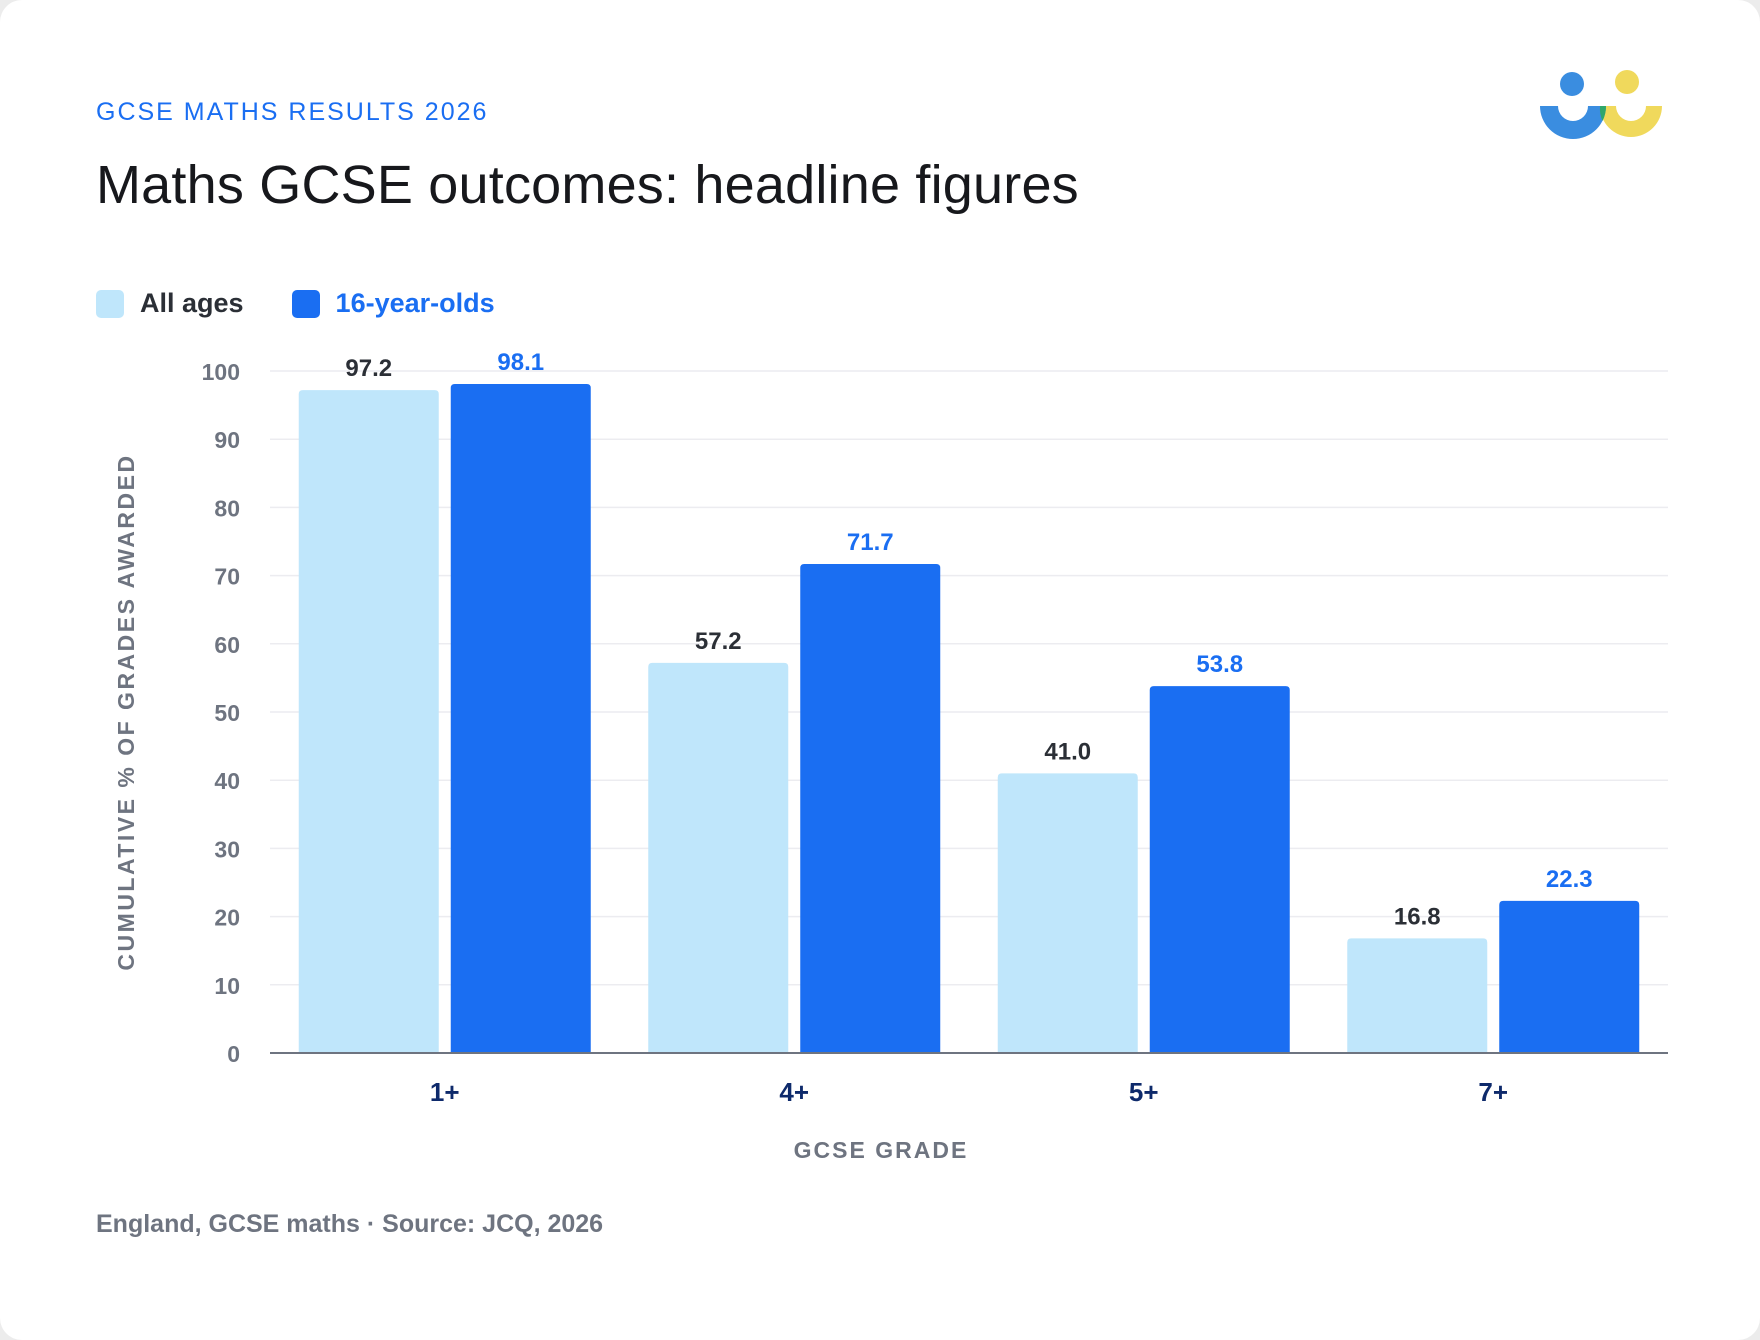  What do you see at coordinates (292, 112) in the screenshot?
I see `chart-kicker: GCSE MATHS RESULTS 2026` at bounding box center [292, 112].